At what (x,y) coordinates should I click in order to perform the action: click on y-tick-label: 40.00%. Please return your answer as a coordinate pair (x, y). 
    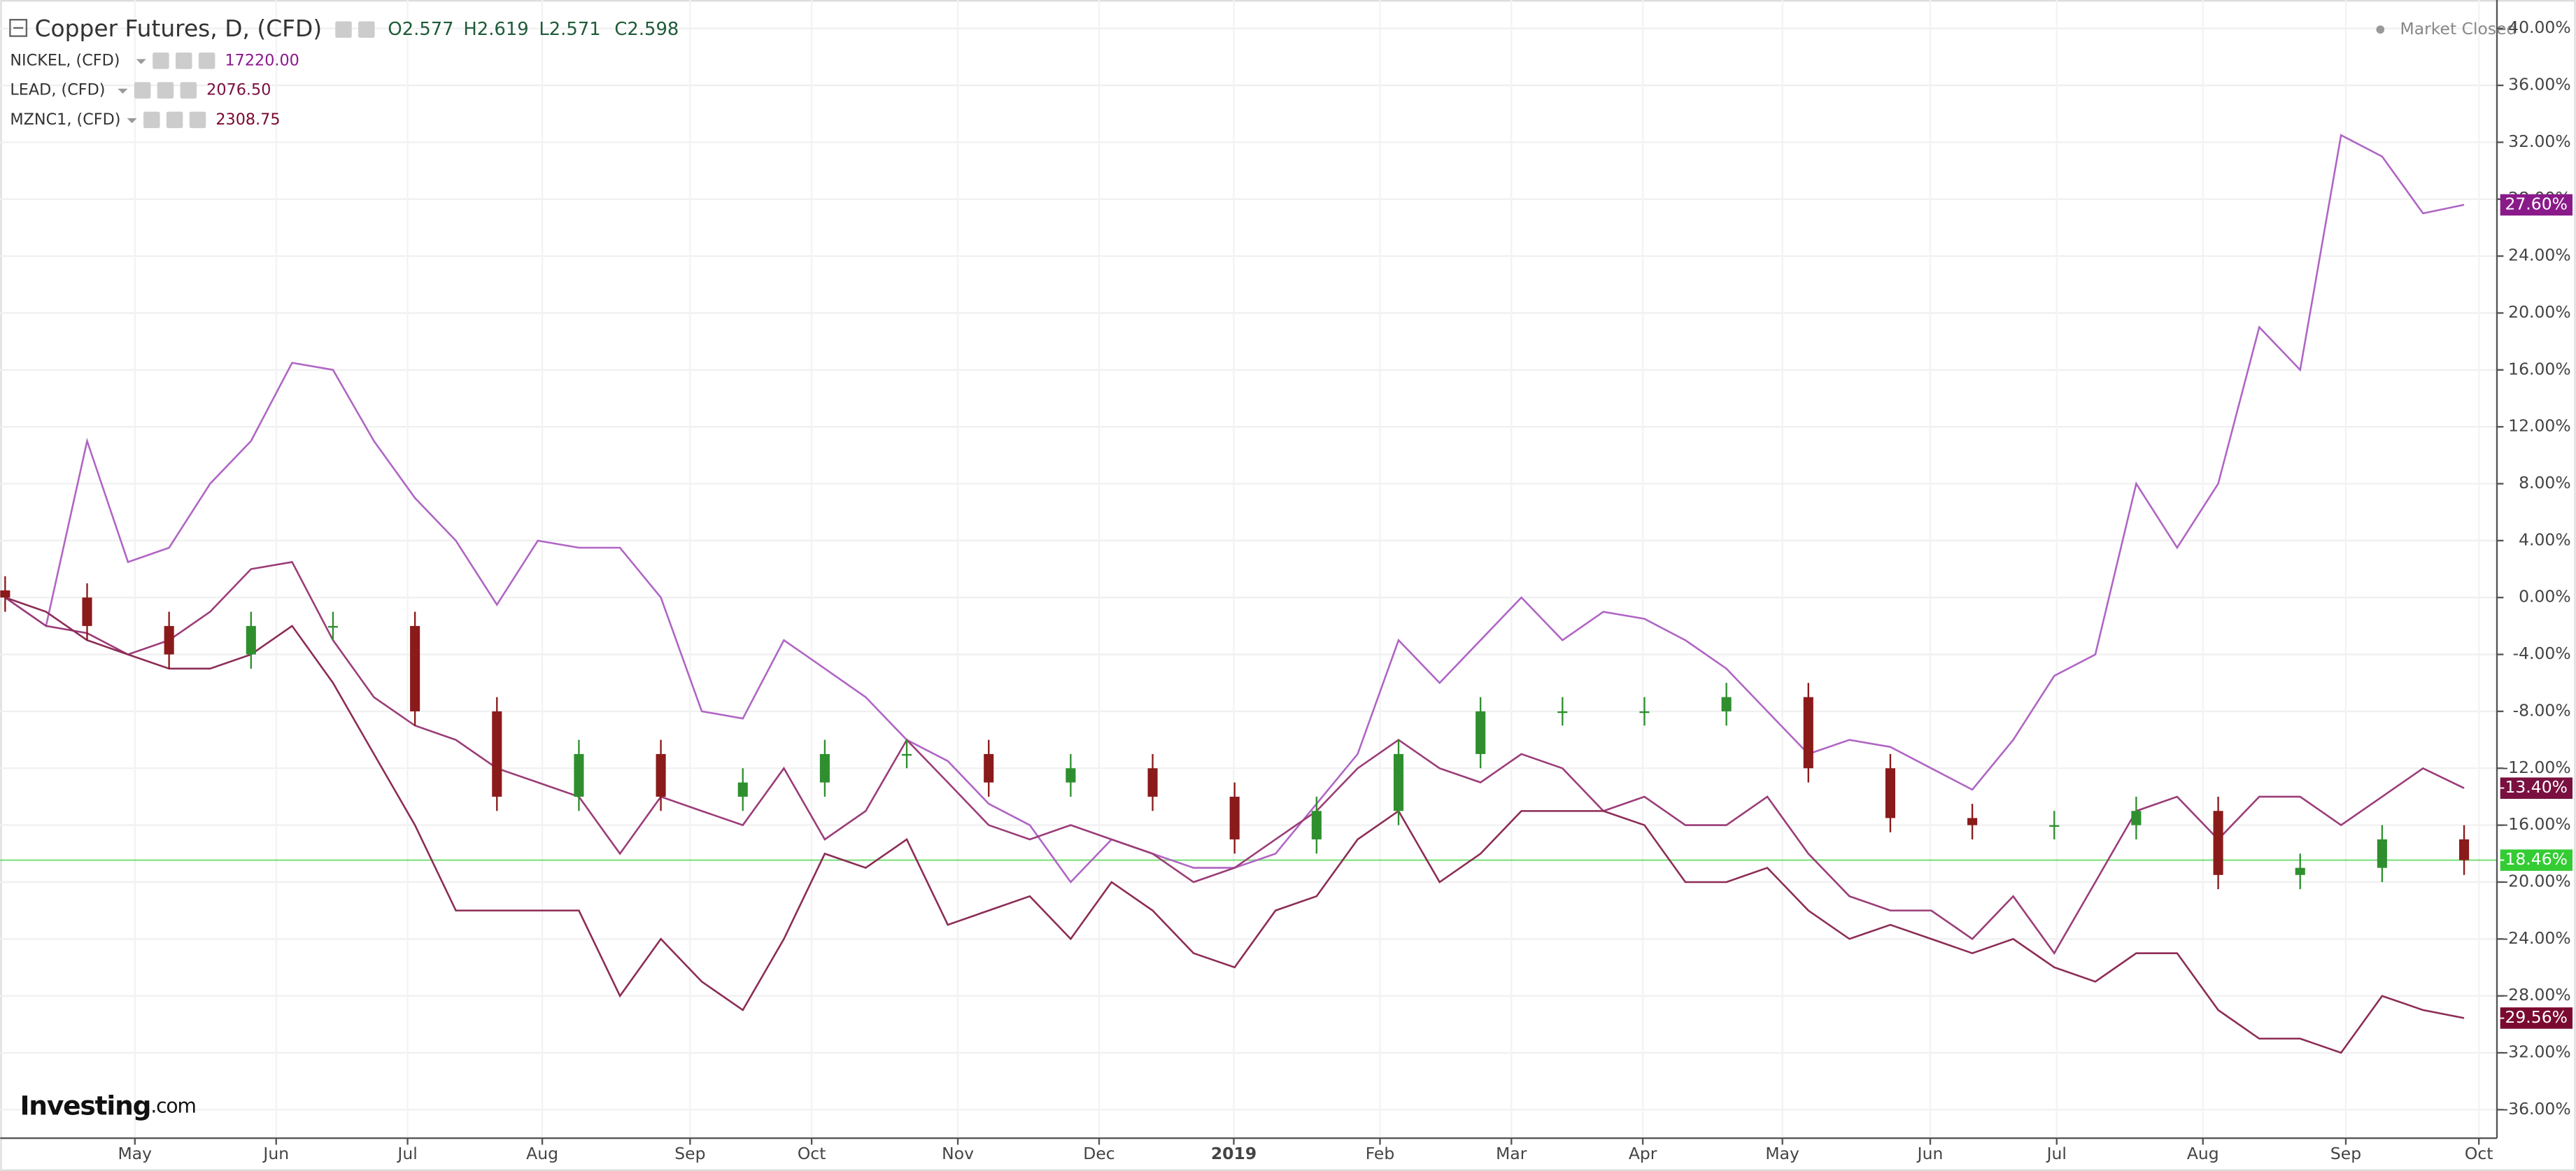
    Looking at the image, I should click on (2539, 27).